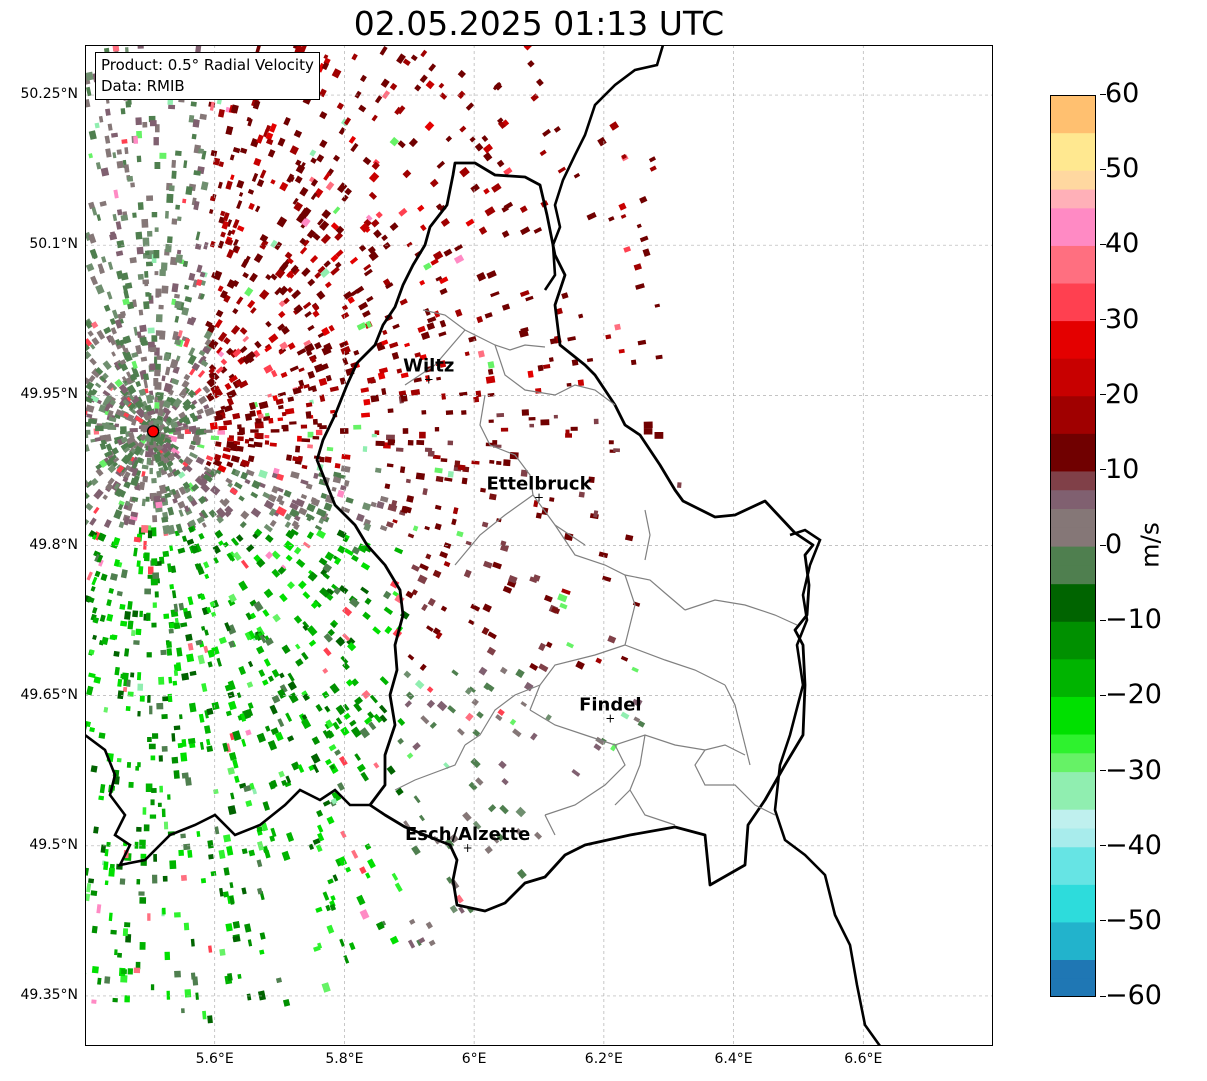 This screenshot has height=1081, width=1207. What do you see at coordinates (604, 168) in the screenshot?
I see `border-germany-north` at bounding box center [604, 168].